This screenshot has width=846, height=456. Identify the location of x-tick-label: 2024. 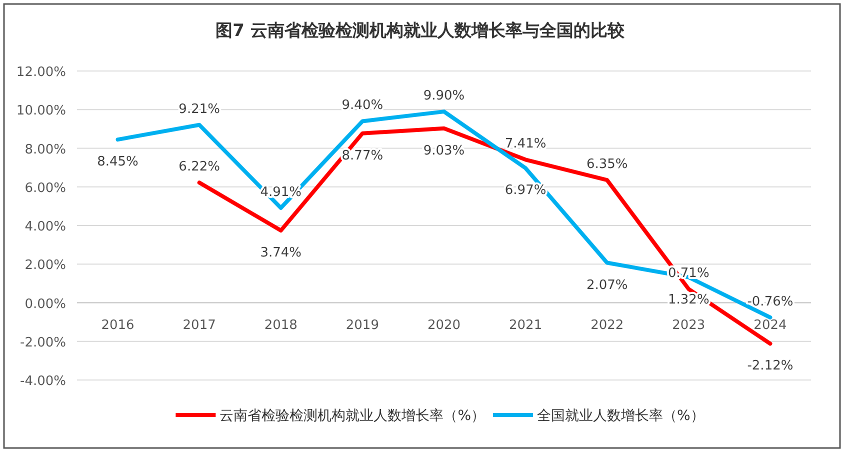
(770, 325).